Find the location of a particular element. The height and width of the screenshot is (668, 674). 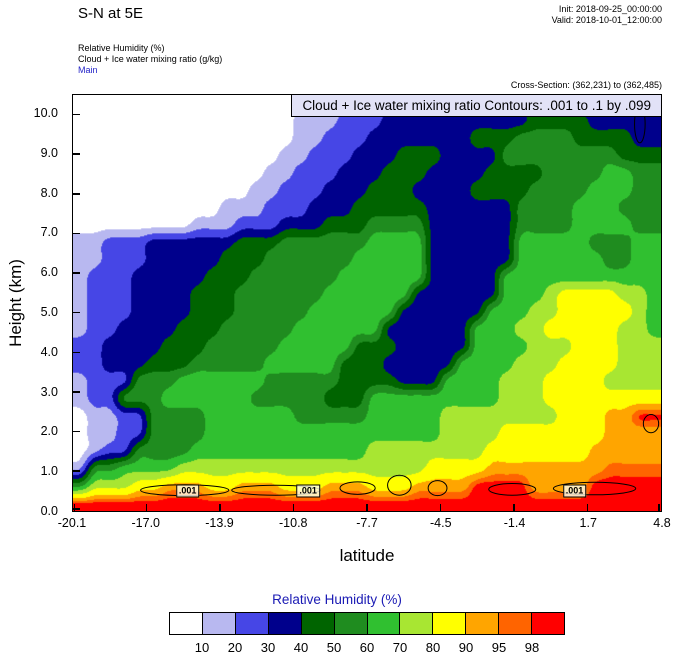

init-time: Init: 2018-09-25_00:00:00 is located at coordinates (610, 9).